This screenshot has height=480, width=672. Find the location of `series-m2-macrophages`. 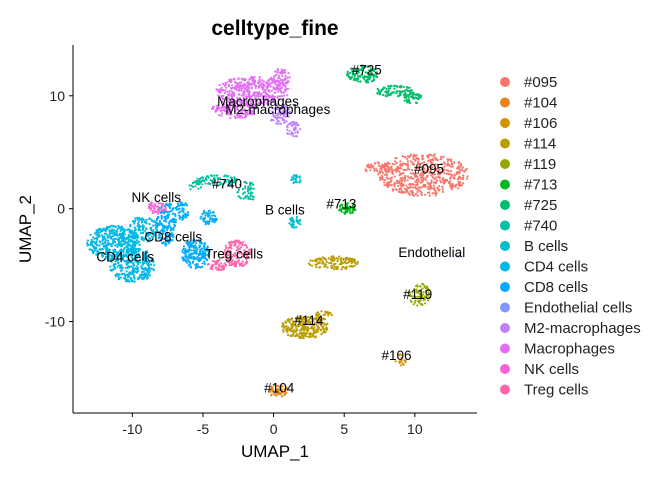

series-m2-macrophages is located at coordinates (284, 120).